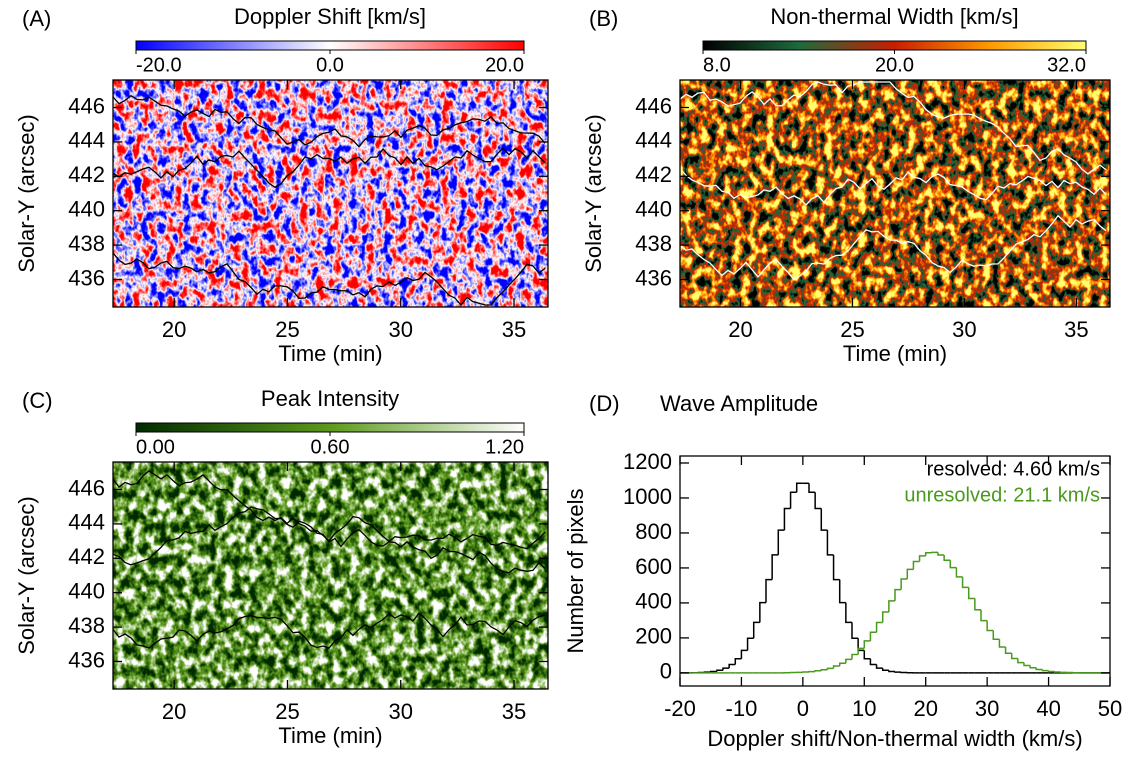  I want to click on x-tick-label: 10, so click(864, 708).